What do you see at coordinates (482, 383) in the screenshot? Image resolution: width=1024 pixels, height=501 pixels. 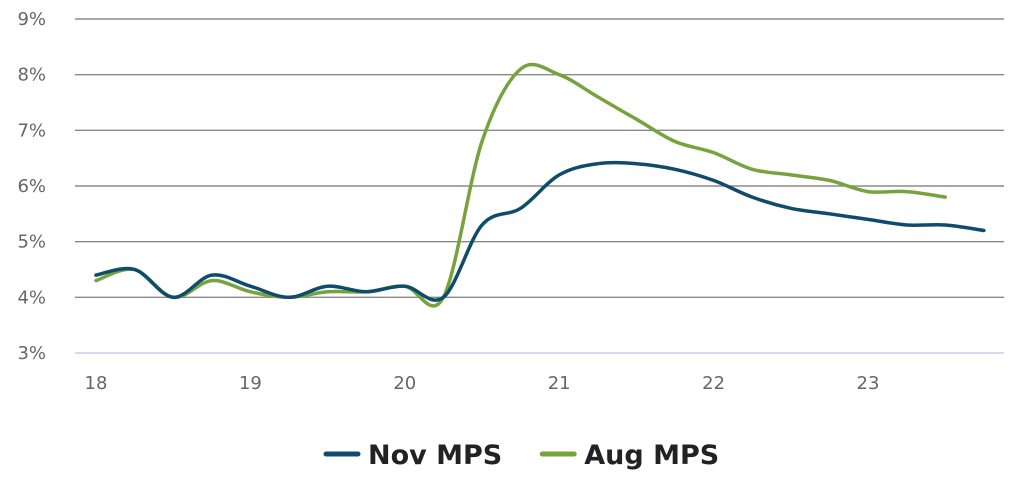 I see `x-axis-tick-labels: 18 19 20 21 22 23` at bounding box center [482, 383].